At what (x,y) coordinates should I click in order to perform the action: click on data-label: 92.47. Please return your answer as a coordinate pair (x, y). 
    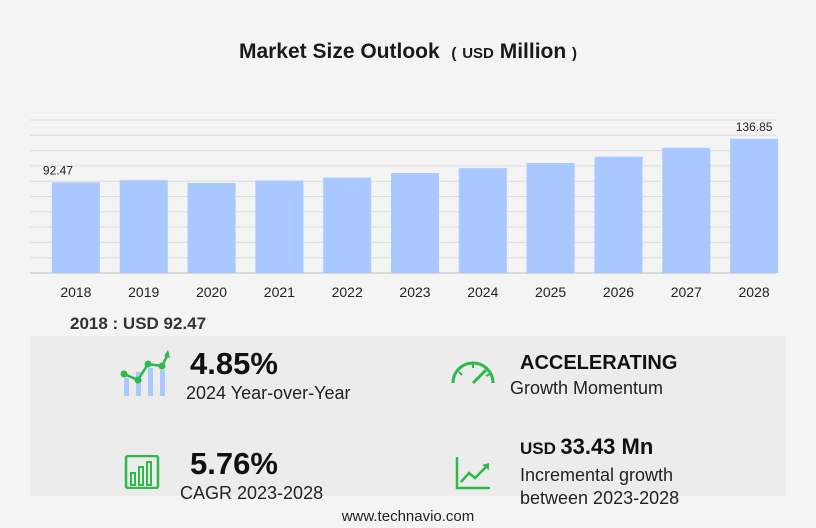
    Looking at the image, I should click on (58, 170).